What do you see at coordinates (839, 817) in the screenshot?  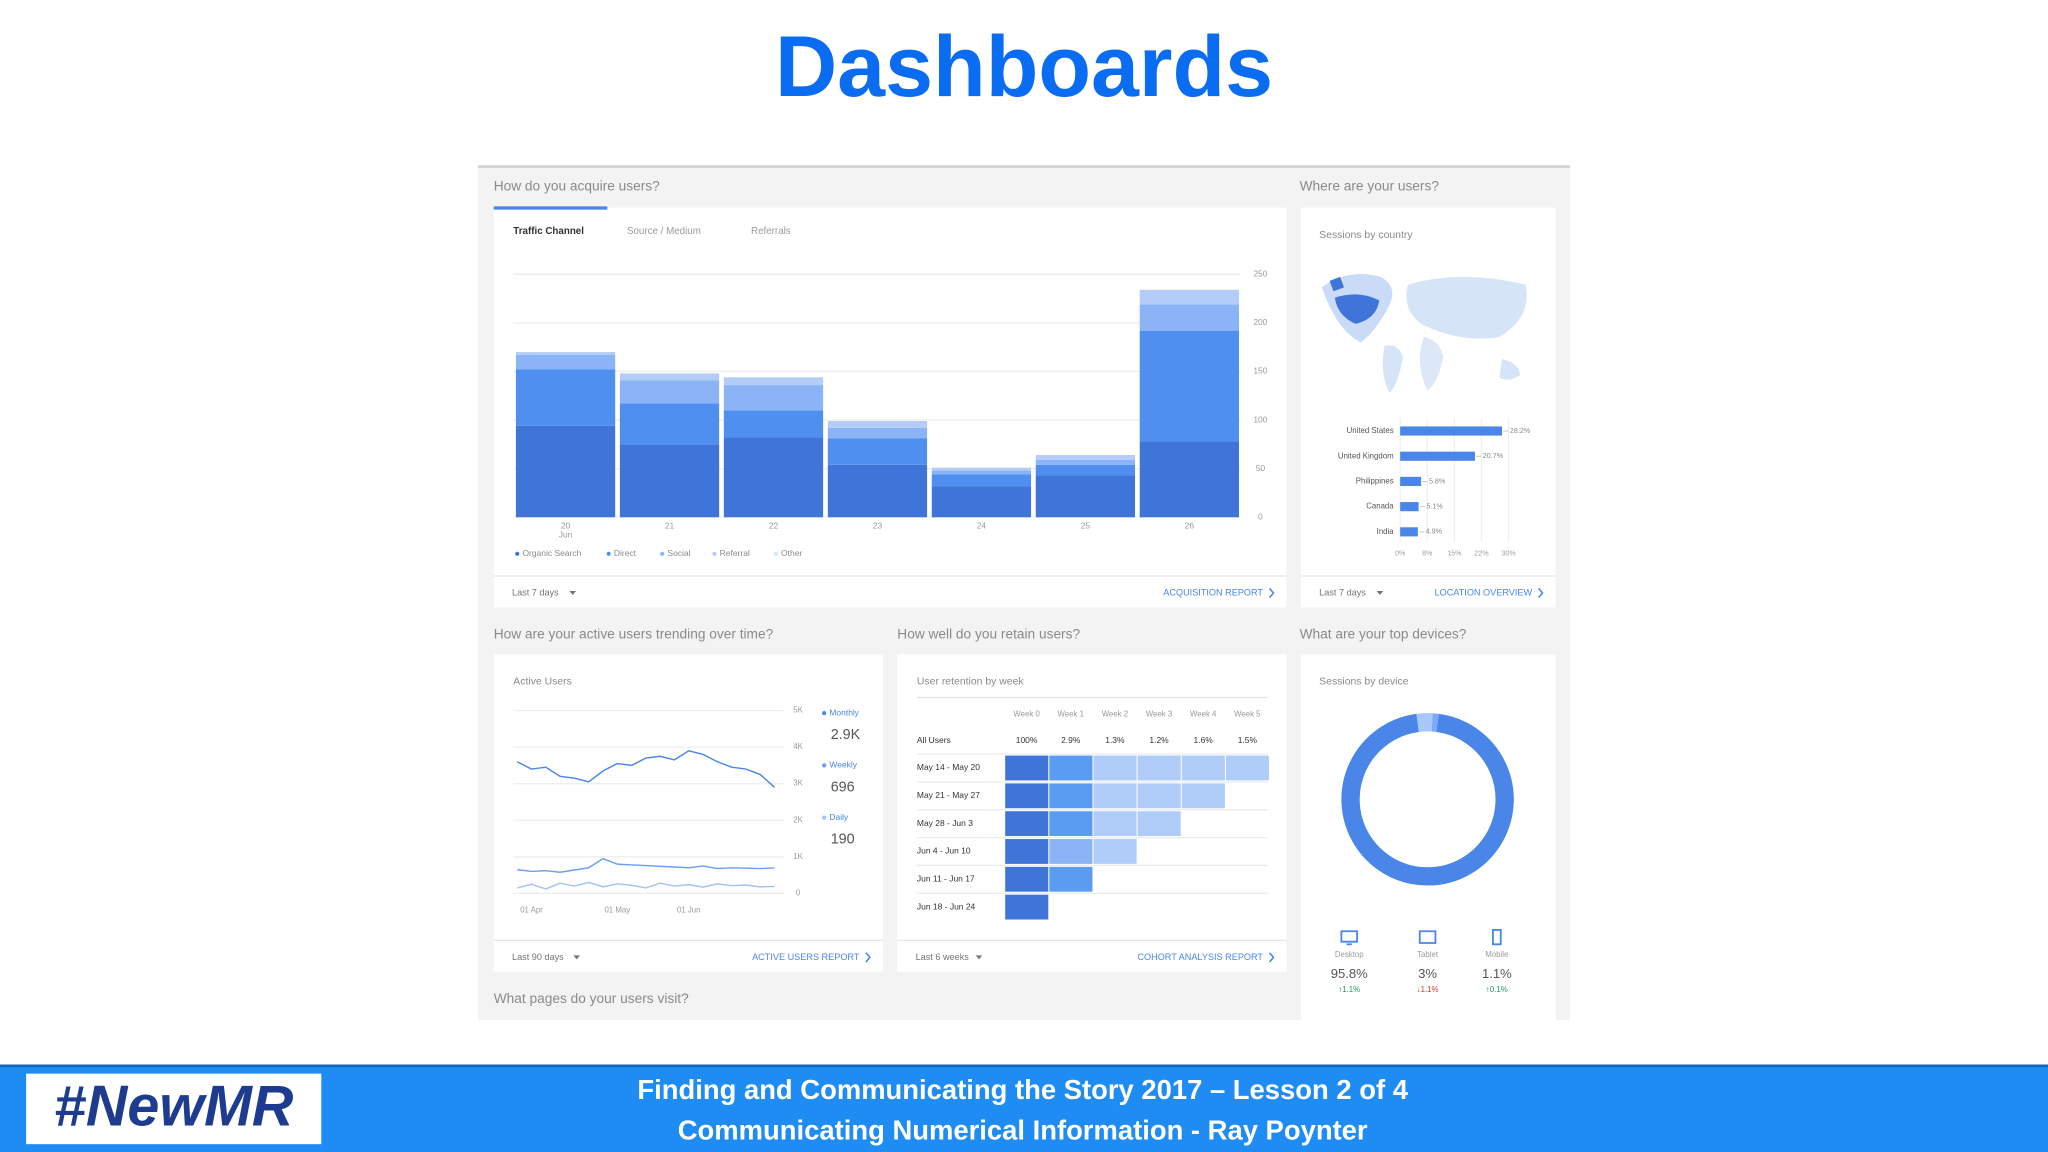 I see `legend-label: Daily` at bounding box center [839, 817].